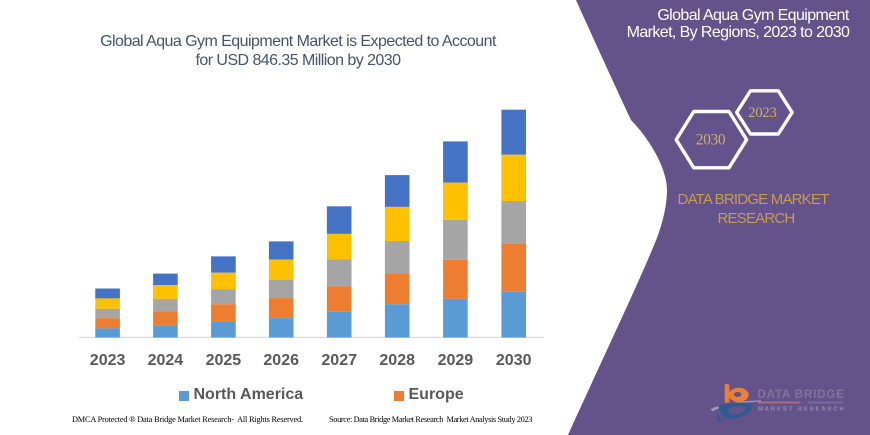 The image size is (870, 435). What do you see at coordinates (711, 140) in the screenshot?
I see `svg-text: 2030` at bounding box center [711, 140].